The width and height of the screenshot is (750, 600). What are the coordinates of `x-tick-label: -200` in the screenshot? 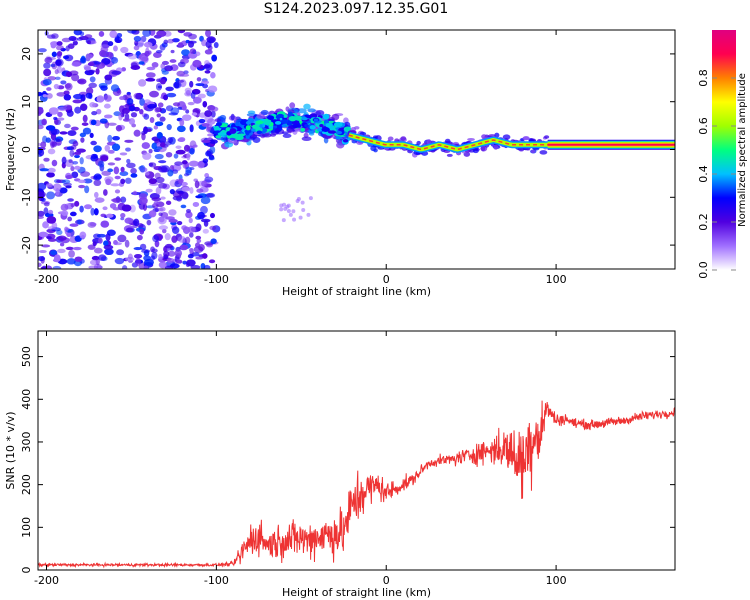 It's located at (46, 580).